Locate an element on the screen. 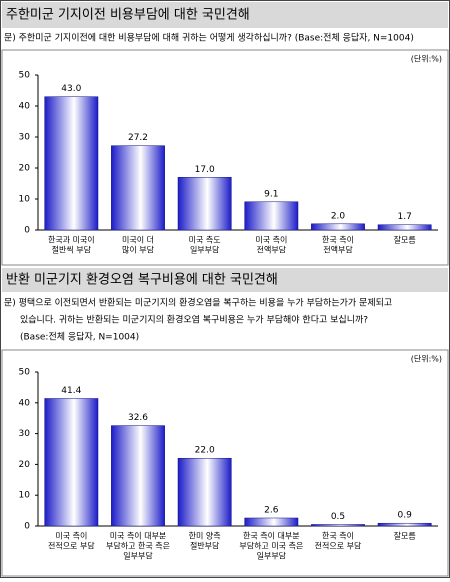 This screenshot has height=582, width=450. x-tick-label: 부담하고 미국 측은 is located at coordinates (271, 546).